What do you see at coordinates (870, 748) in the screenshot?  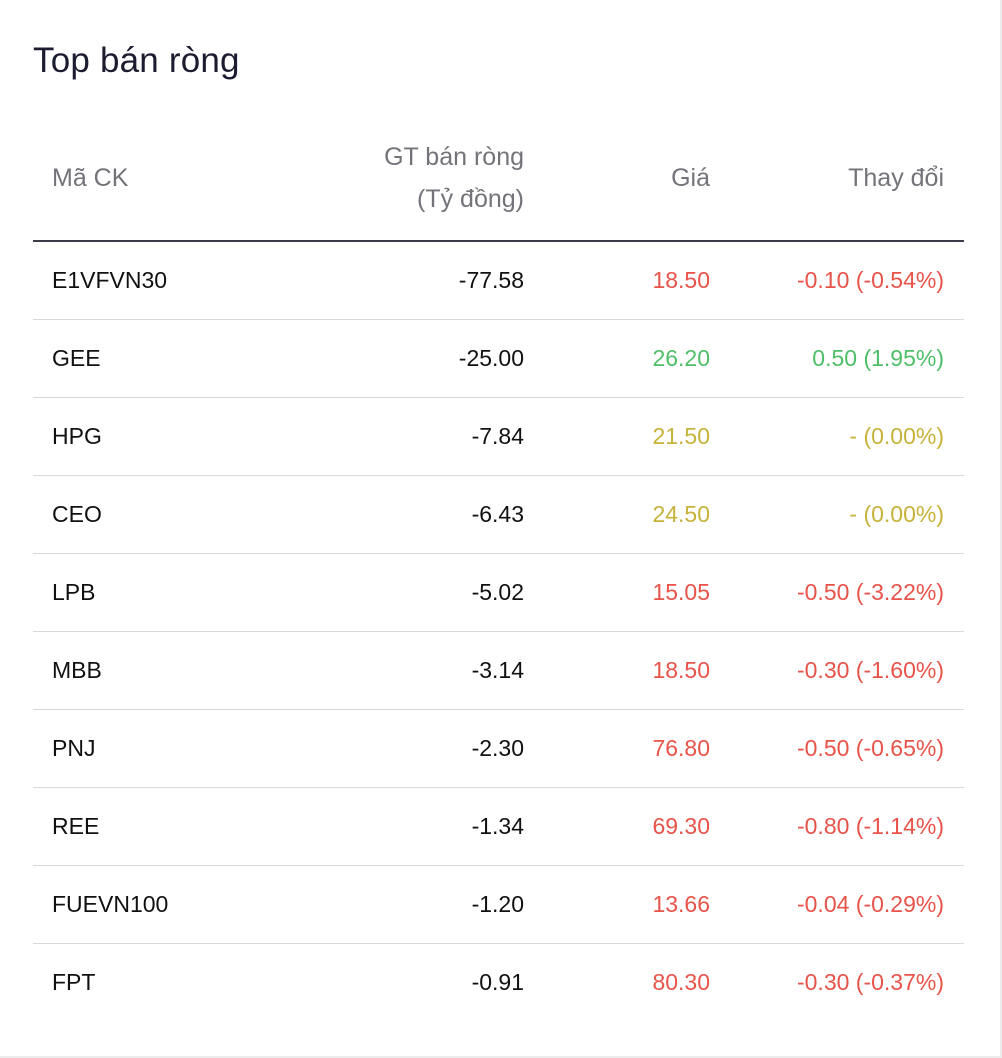 I see `price-change: -0.50 (-0.65%)` at bounding box center [870, 748].